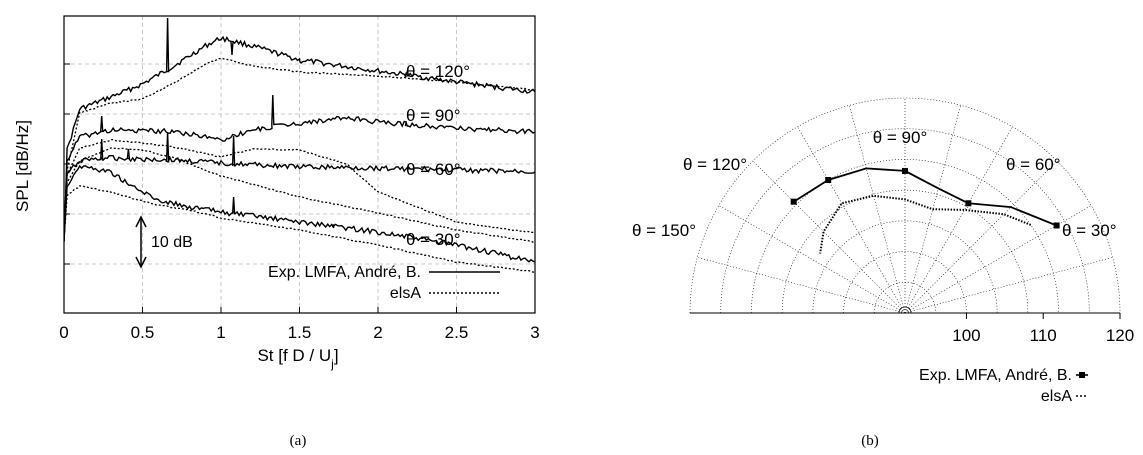  What do you see at coordinates (433, 169) in the screenshot?
I see `spectra-angle-label: θ = 60°` at bounding box center [433, 169].